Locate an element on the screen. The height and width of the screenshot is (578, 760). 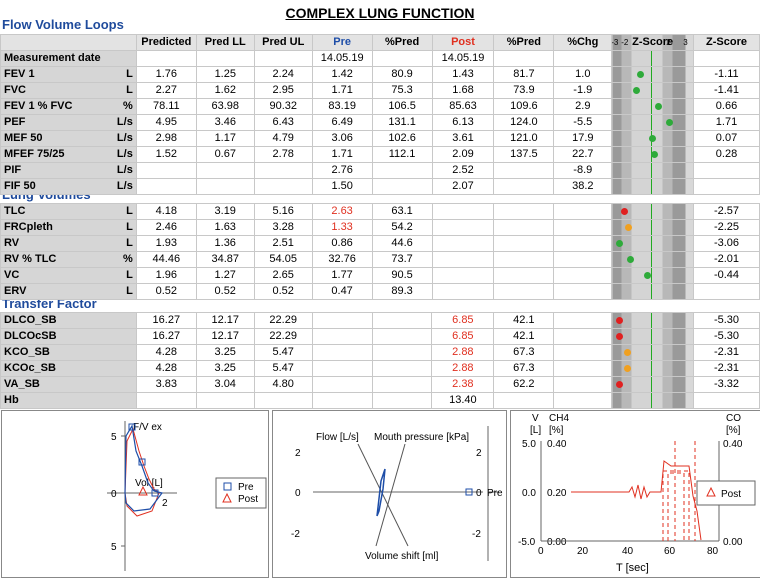
pct-pred-pre-cell: 75.3 is located at coordinates (402, 90).